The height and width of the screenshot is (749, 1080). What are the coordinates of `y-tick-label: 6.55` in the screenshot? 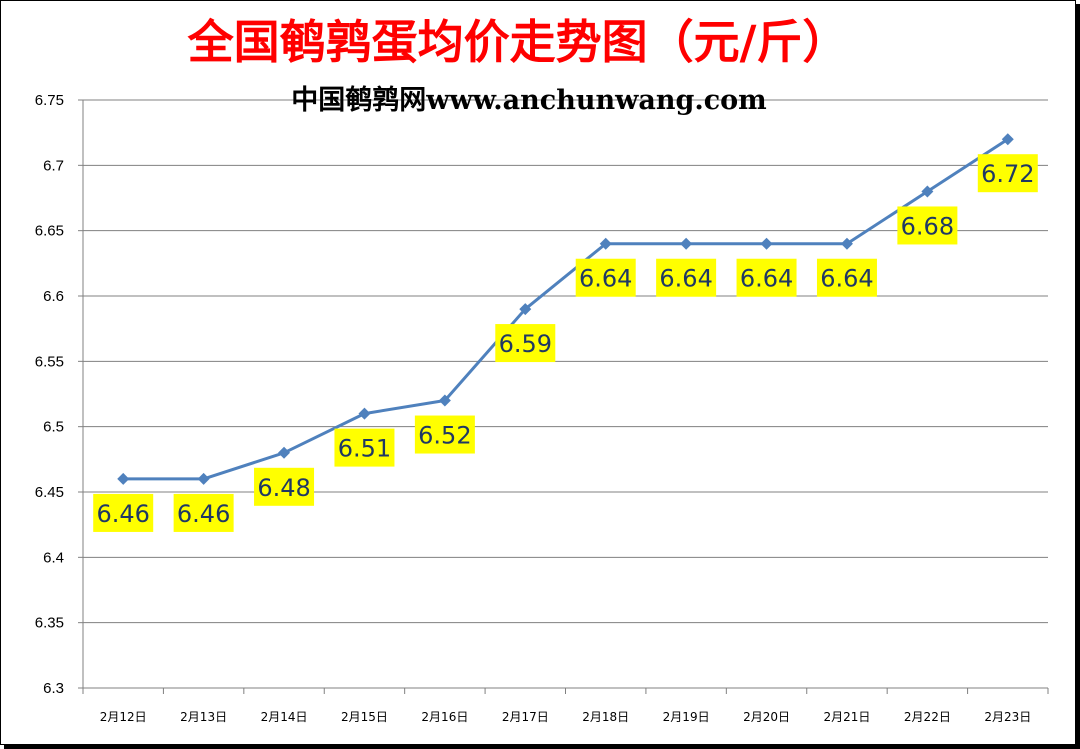 It's located at (49, 361).